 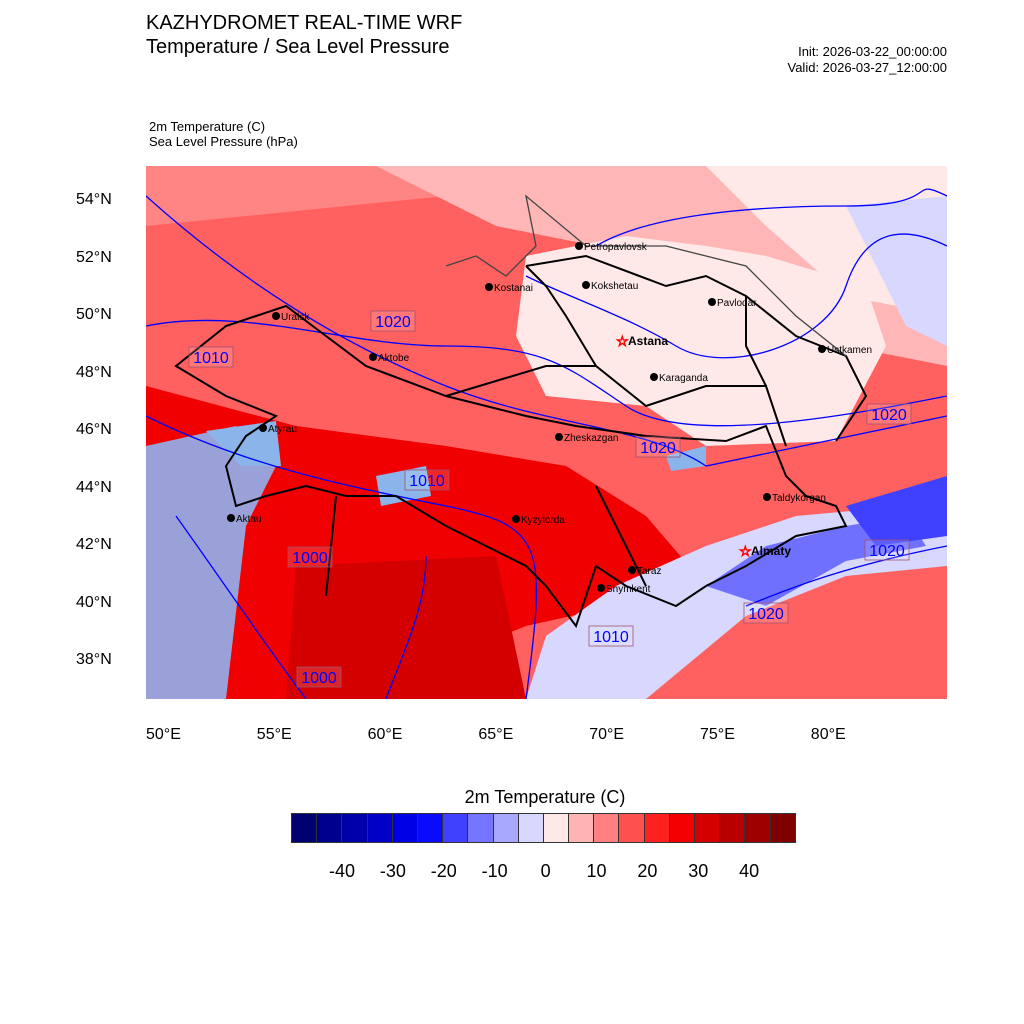 What do you see at coordinates (282, 429) in the screenshot?
I see `city-label: Atyrau` at bounding box center [282, 429].